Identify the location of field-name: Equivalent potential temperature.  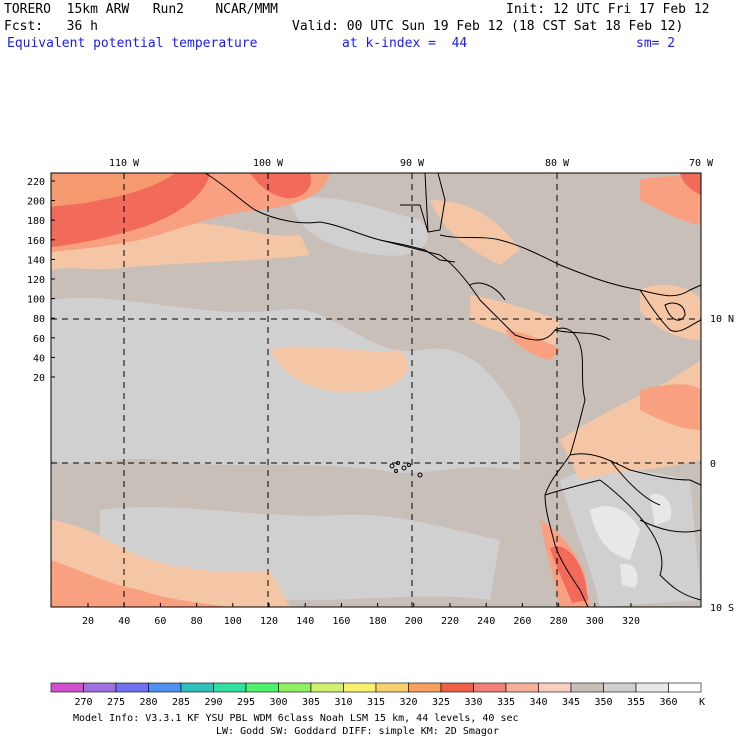
(132, 43).